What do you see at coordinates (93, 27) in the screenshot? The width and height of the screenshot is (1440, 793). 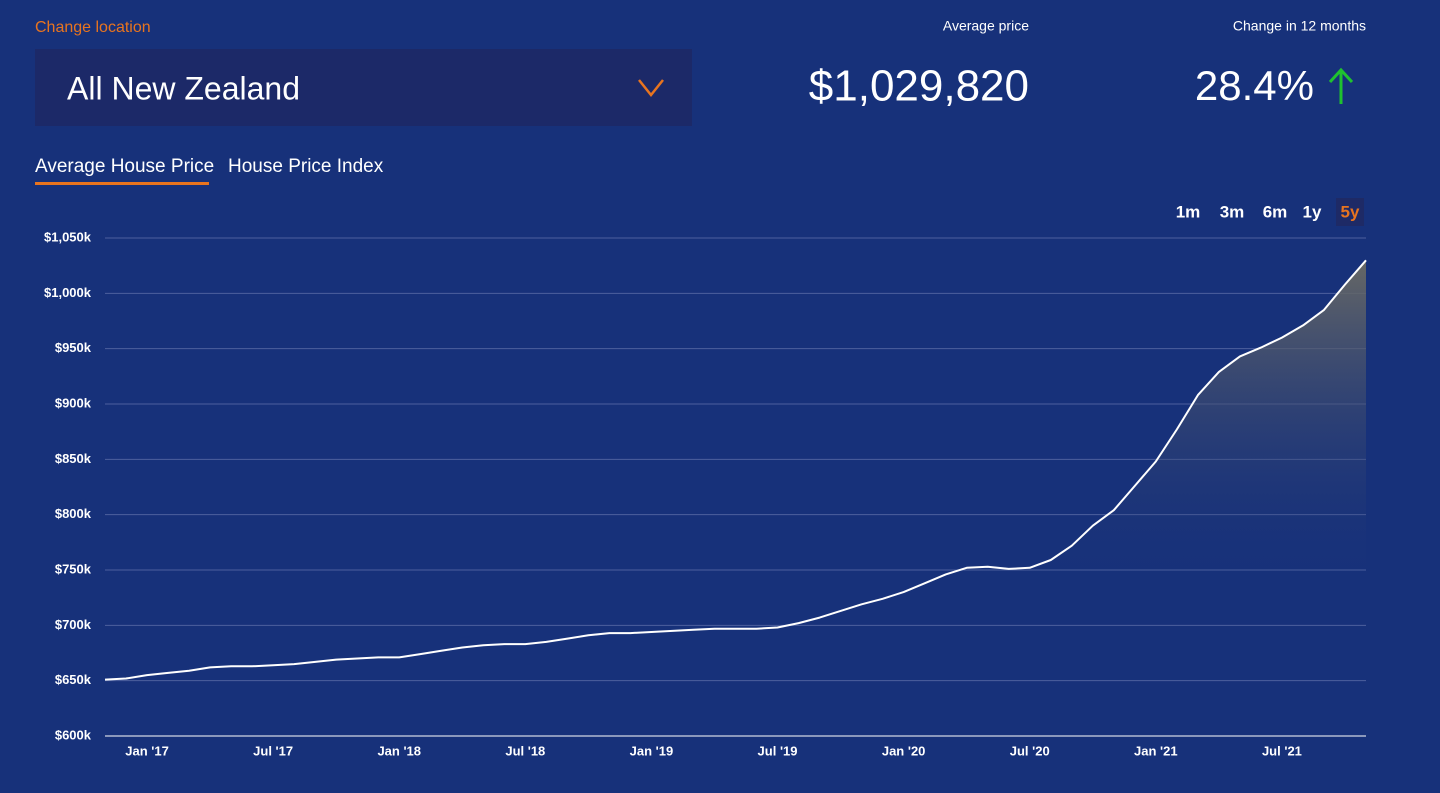 I see `change-location-label: Change location` at bounding box center [93, 27].